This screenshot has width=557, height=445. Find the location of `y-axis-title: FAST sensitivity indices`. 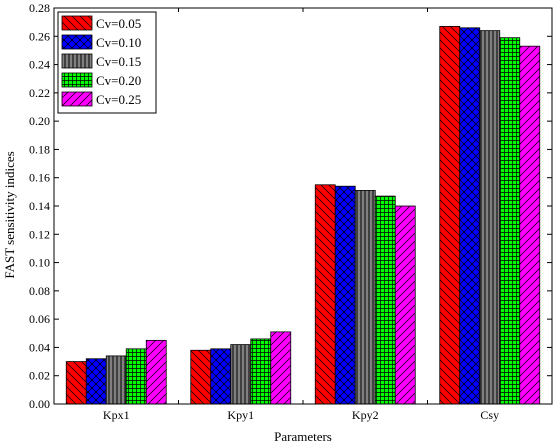

y-axis-title: FAST sensitivity indices is located at coordinates (9, 214).